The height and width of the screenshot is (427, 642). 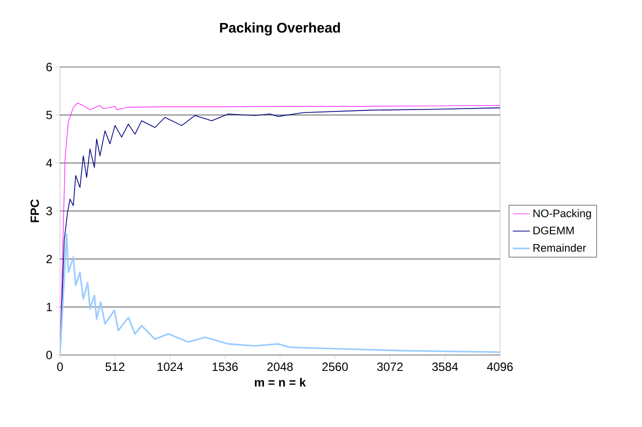 What do you see at coordinates (49, 115) in the screenshot?
I see `y-tick-label: 5` at bounding box center [49, 115].